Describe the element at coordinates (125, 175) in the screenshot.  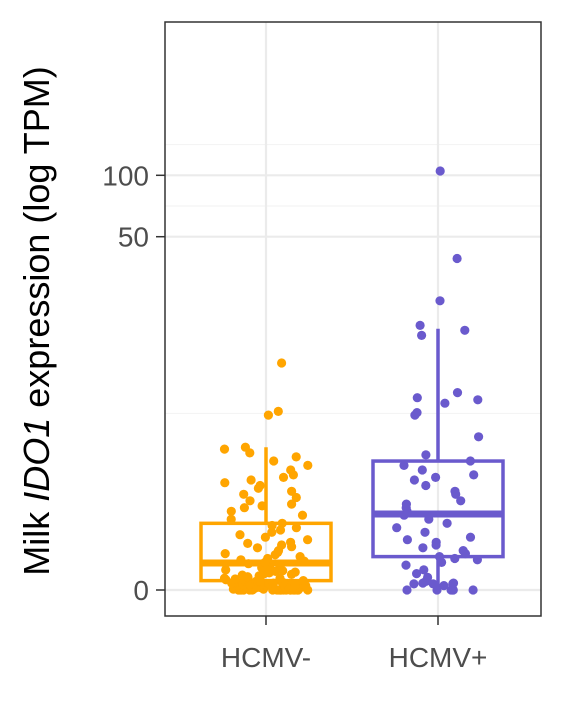
I see `y-tick-label: 100` at that location.